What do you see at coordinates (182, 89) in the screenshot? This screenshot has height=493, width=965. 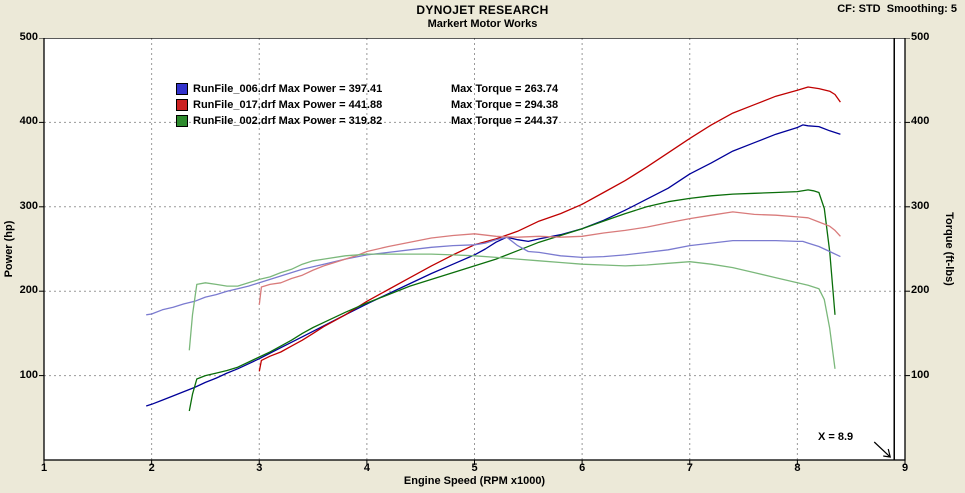 I see `legend-swatch-blue` at bounding box center [182, 89].